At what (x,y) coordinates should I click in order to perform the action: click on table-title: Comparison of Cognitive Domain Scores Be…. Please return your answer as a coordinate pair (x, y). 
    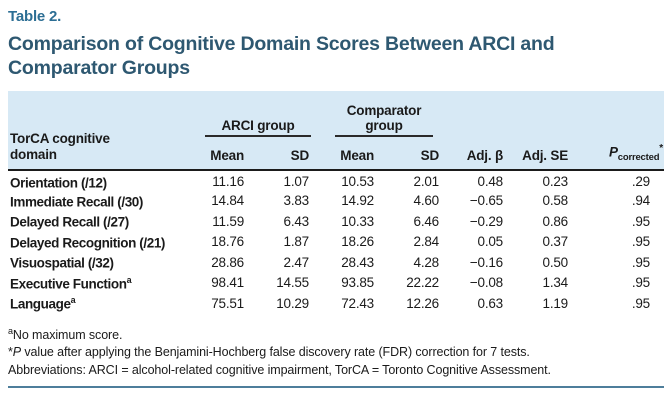
    Looking at the image, I should click on (336, 56).